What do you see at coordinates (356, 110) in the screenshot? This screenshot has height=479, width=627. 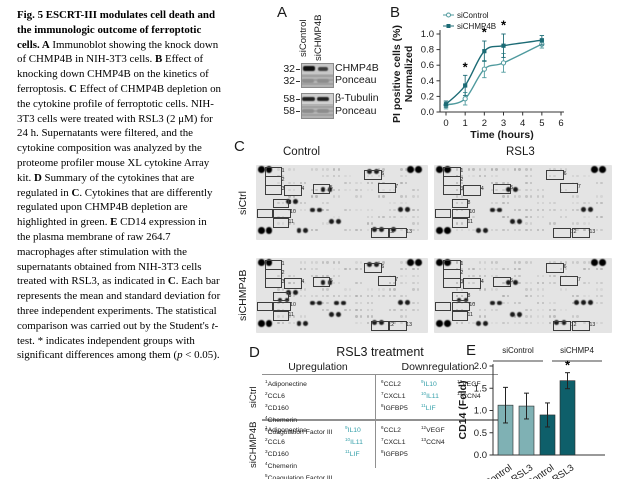 I see `blot-name-label: Ponceau` at bounding box center [356, 110].